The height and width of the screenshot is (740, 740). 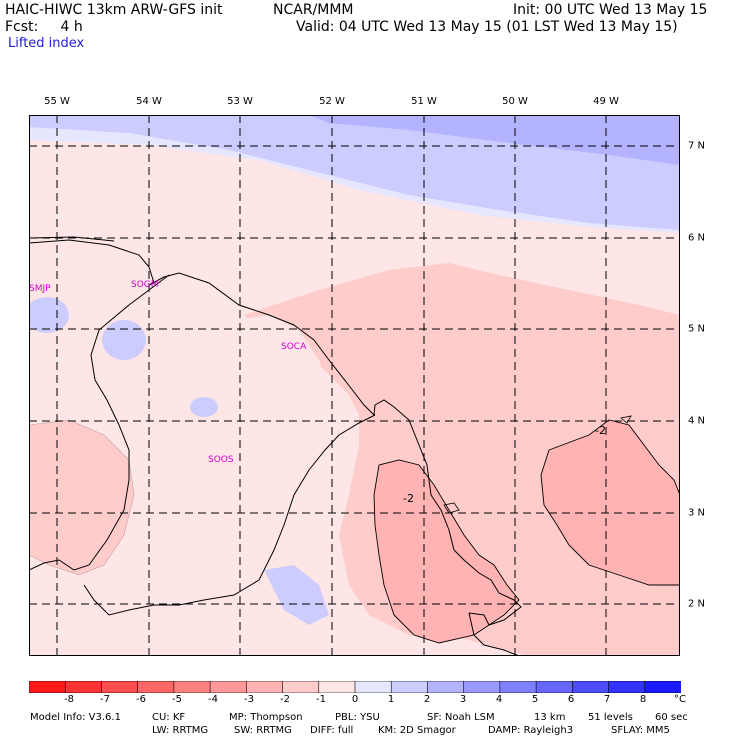 I want to click on colorbar-label: 1, so click(x=391, y=699).